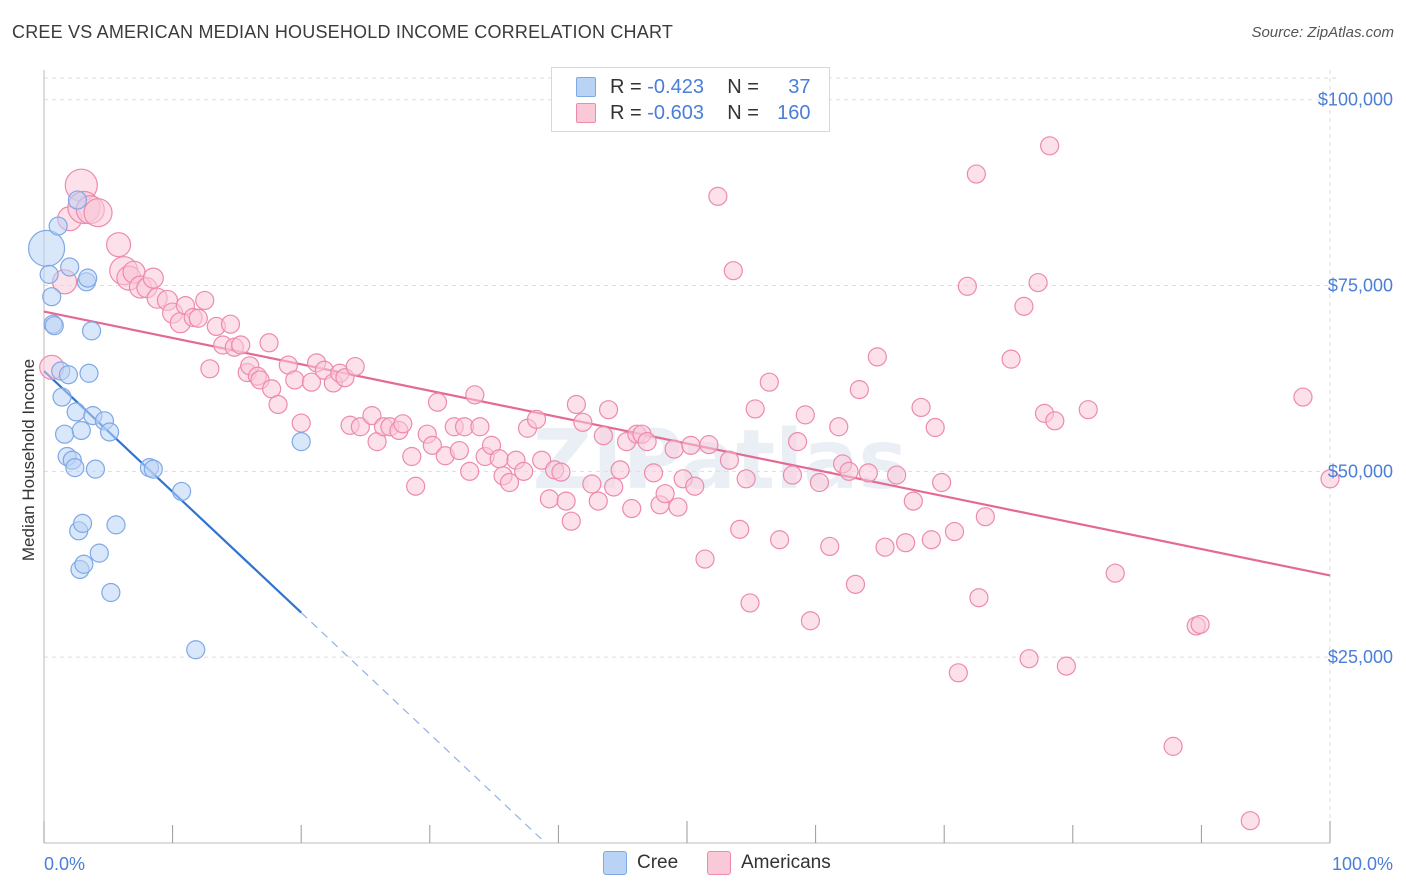  Describe the element at coordinates (1355, 378) in the screenshot. I see `y-tick-labels: $25,000 $50,000 $75,000 $100,000` at that location.